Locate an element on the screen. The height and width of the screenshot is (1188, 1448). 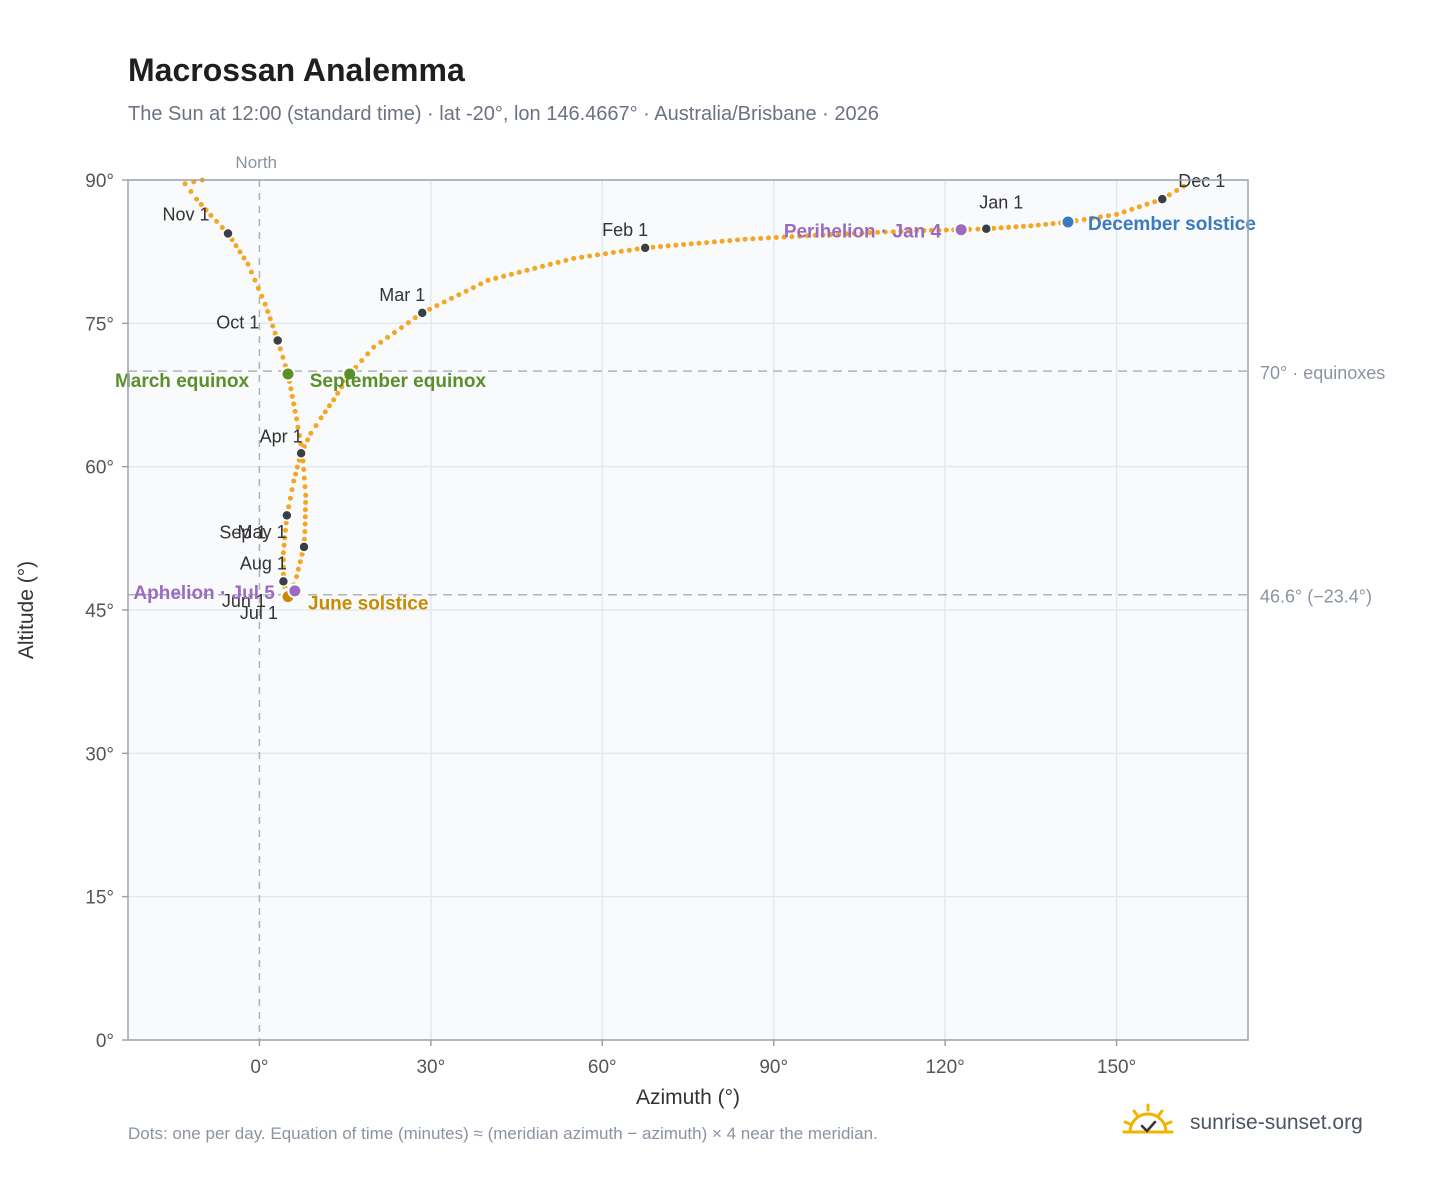
reference-line-label: 46.6° (−23.4°) is located at coordinates (1316, 597).